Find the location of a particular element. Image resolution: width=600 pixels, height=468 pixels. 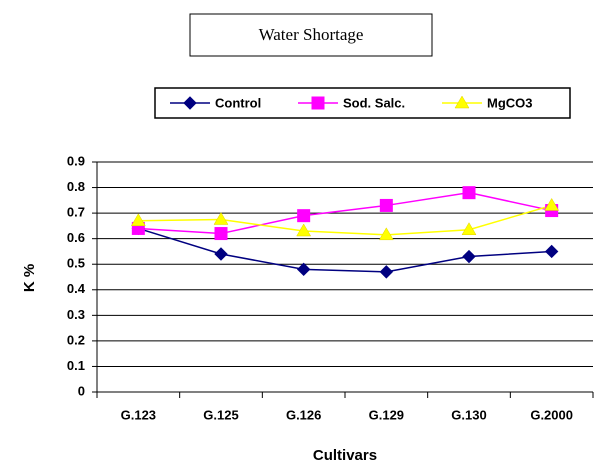

y-tick-label: 0.6 is located at coordinates (76, 237).